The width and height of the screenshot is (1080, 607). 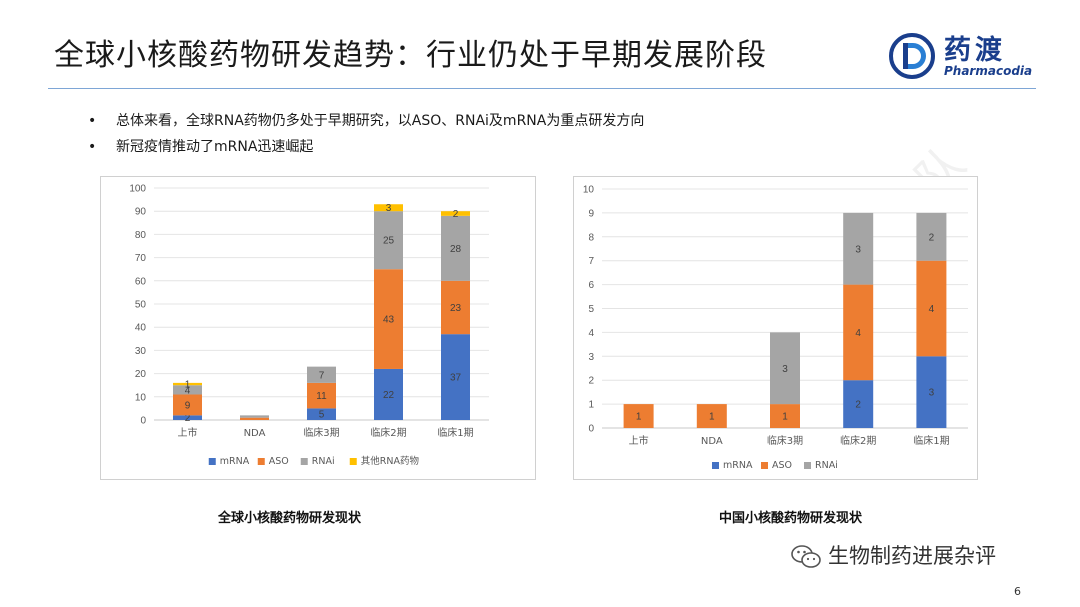 I want to click on x-tick-label: NDA, so click(x=712, y=441).